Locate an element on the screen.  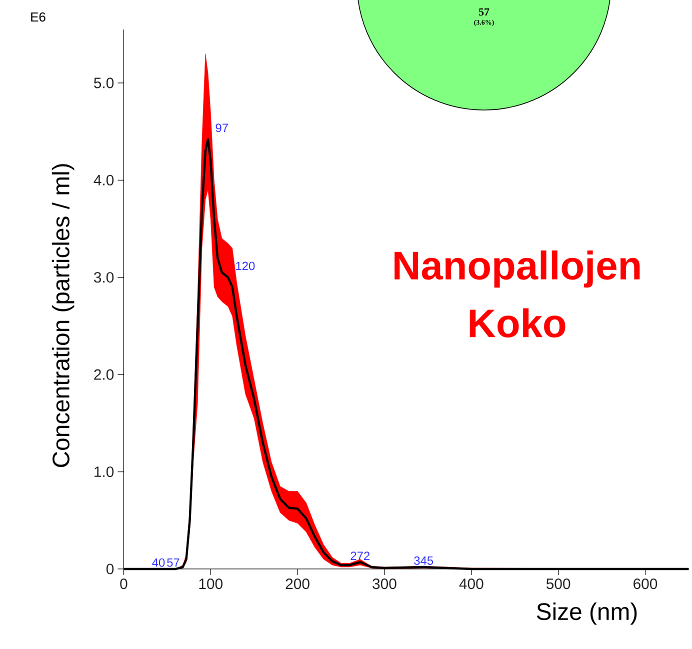
x-tick-label: 200 is located at coordinates (298, 584).